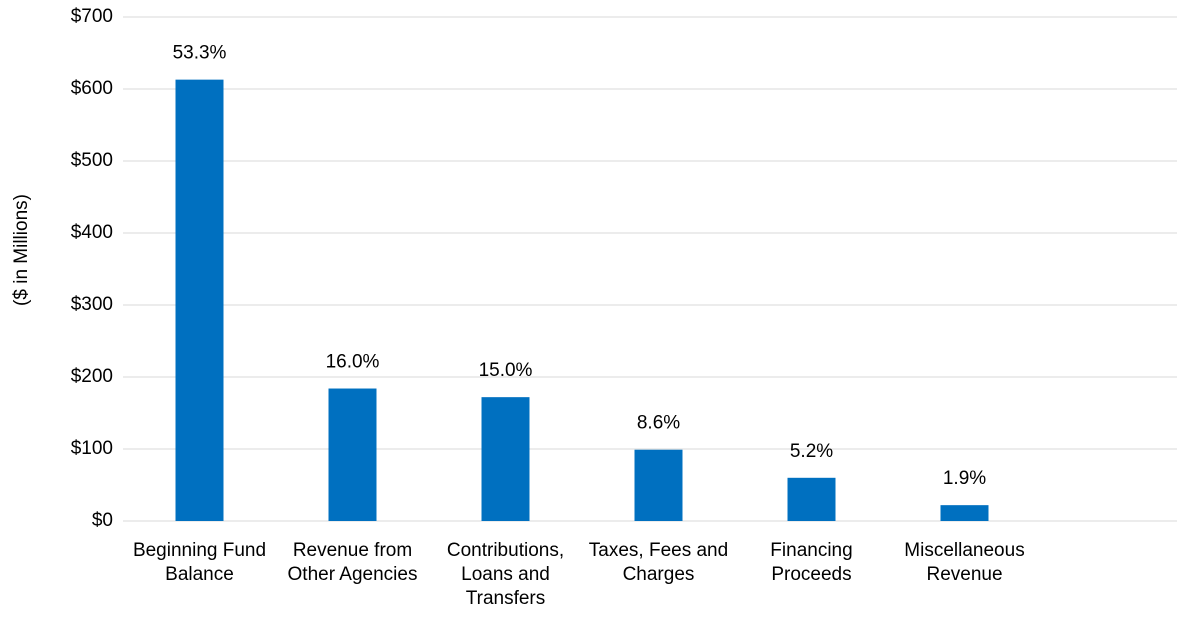 The height and width of the screenshot is (619, 1191). Describe the element at coordinates (811, 562) in the screenshot. I see `x-tick-label: Financing Proceeds` at that location.